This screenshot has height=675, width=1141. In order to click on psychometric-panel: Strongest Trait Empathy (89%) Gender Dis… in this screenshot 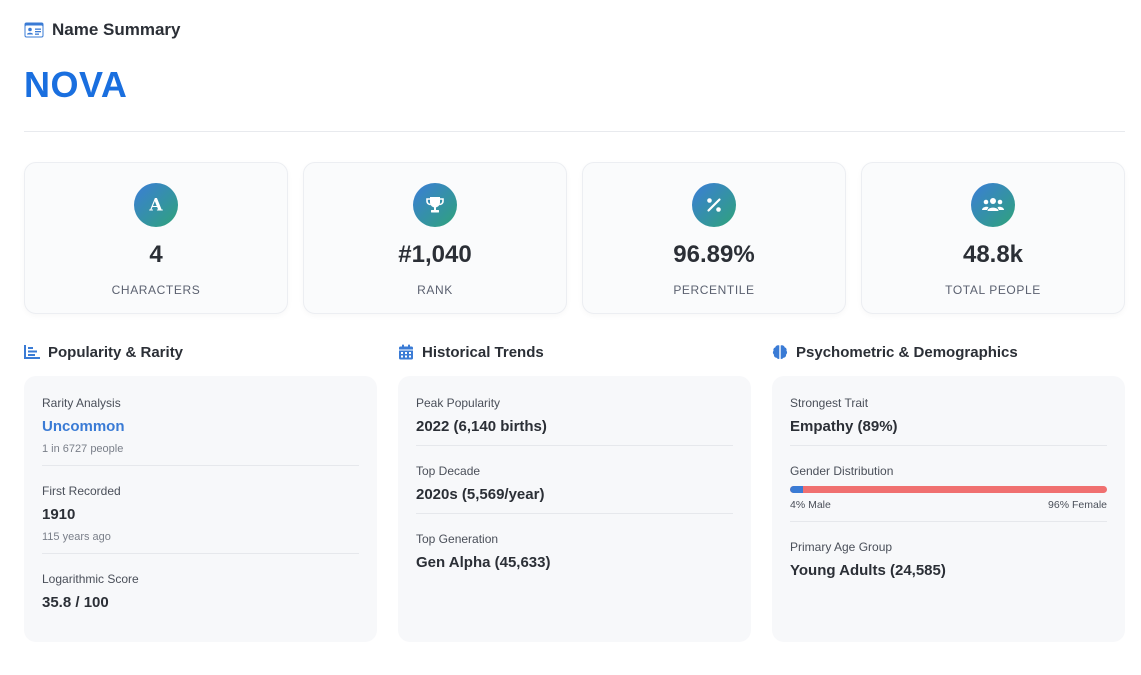, I will do `click(948, 509)`.